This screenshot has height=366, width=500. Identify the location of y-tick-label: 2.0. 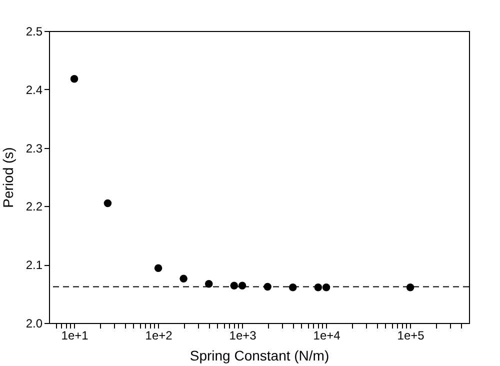
(34, 323).